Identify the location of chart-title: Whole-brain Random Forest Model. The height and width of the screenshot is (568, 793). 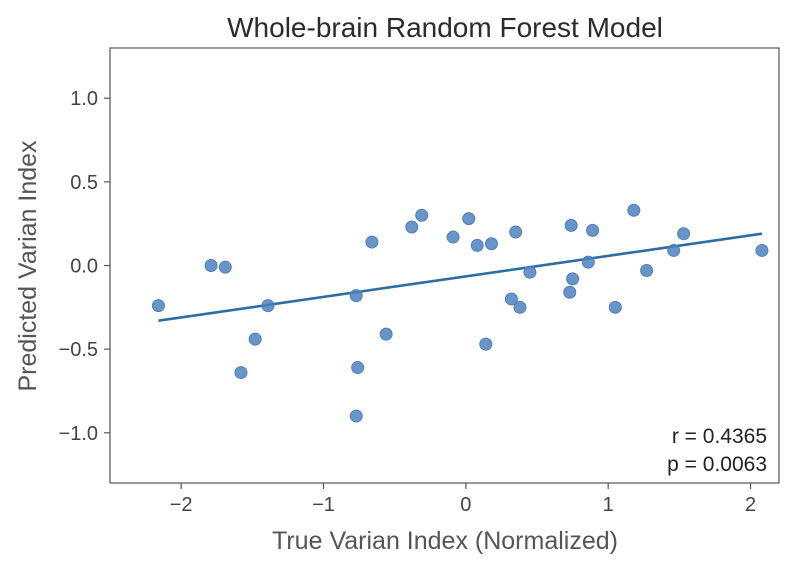
(445, 27).